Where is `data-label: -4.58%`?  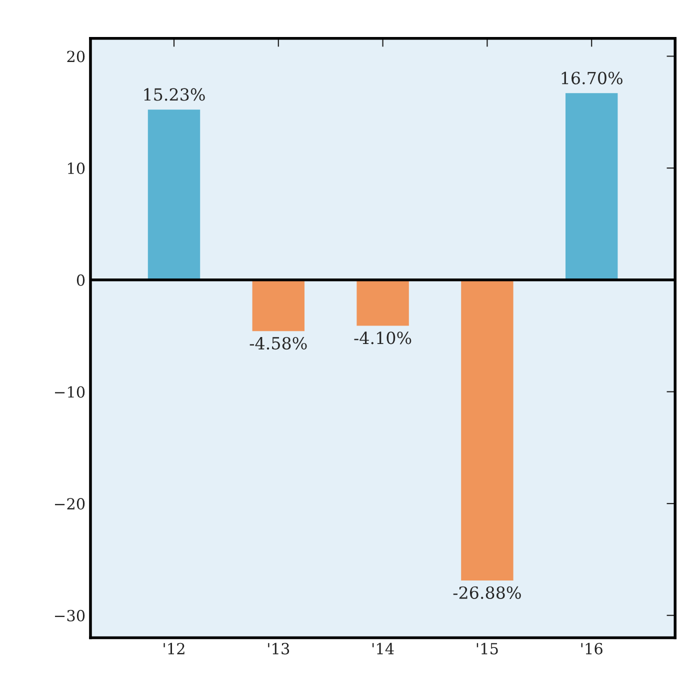 data-label: -4.58% is located at coordinates (278, 343).